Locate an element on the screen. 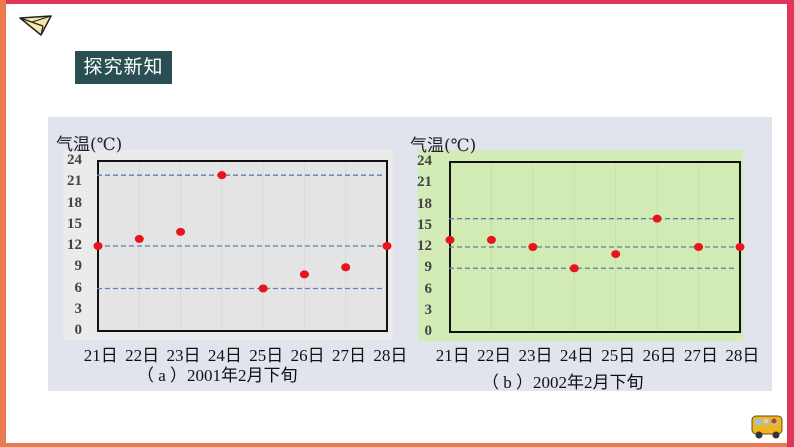 The image size is (794, 447). paper-plane-icon is located at coordinates (35, 25).